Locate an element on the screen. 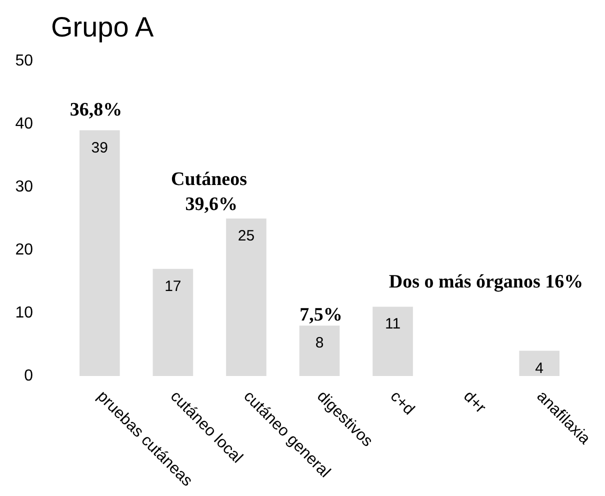 Image resolution: width=605 pixels, height=496 pixels. y-tick-label: 40 is located at coordinates (24, 124).